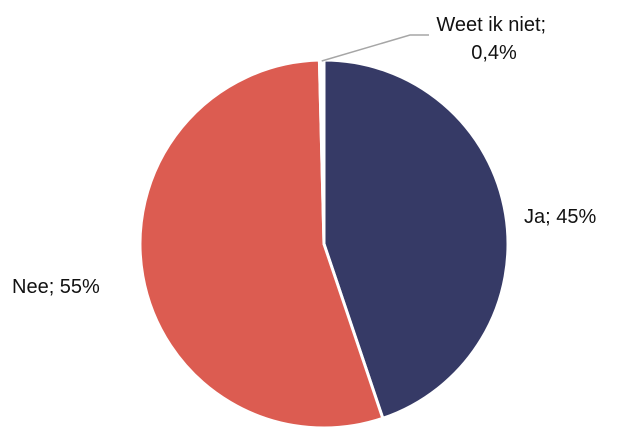  I want to click on slice-label-weet-ik-niet-line-2: 0,4%, so click(494, 53).